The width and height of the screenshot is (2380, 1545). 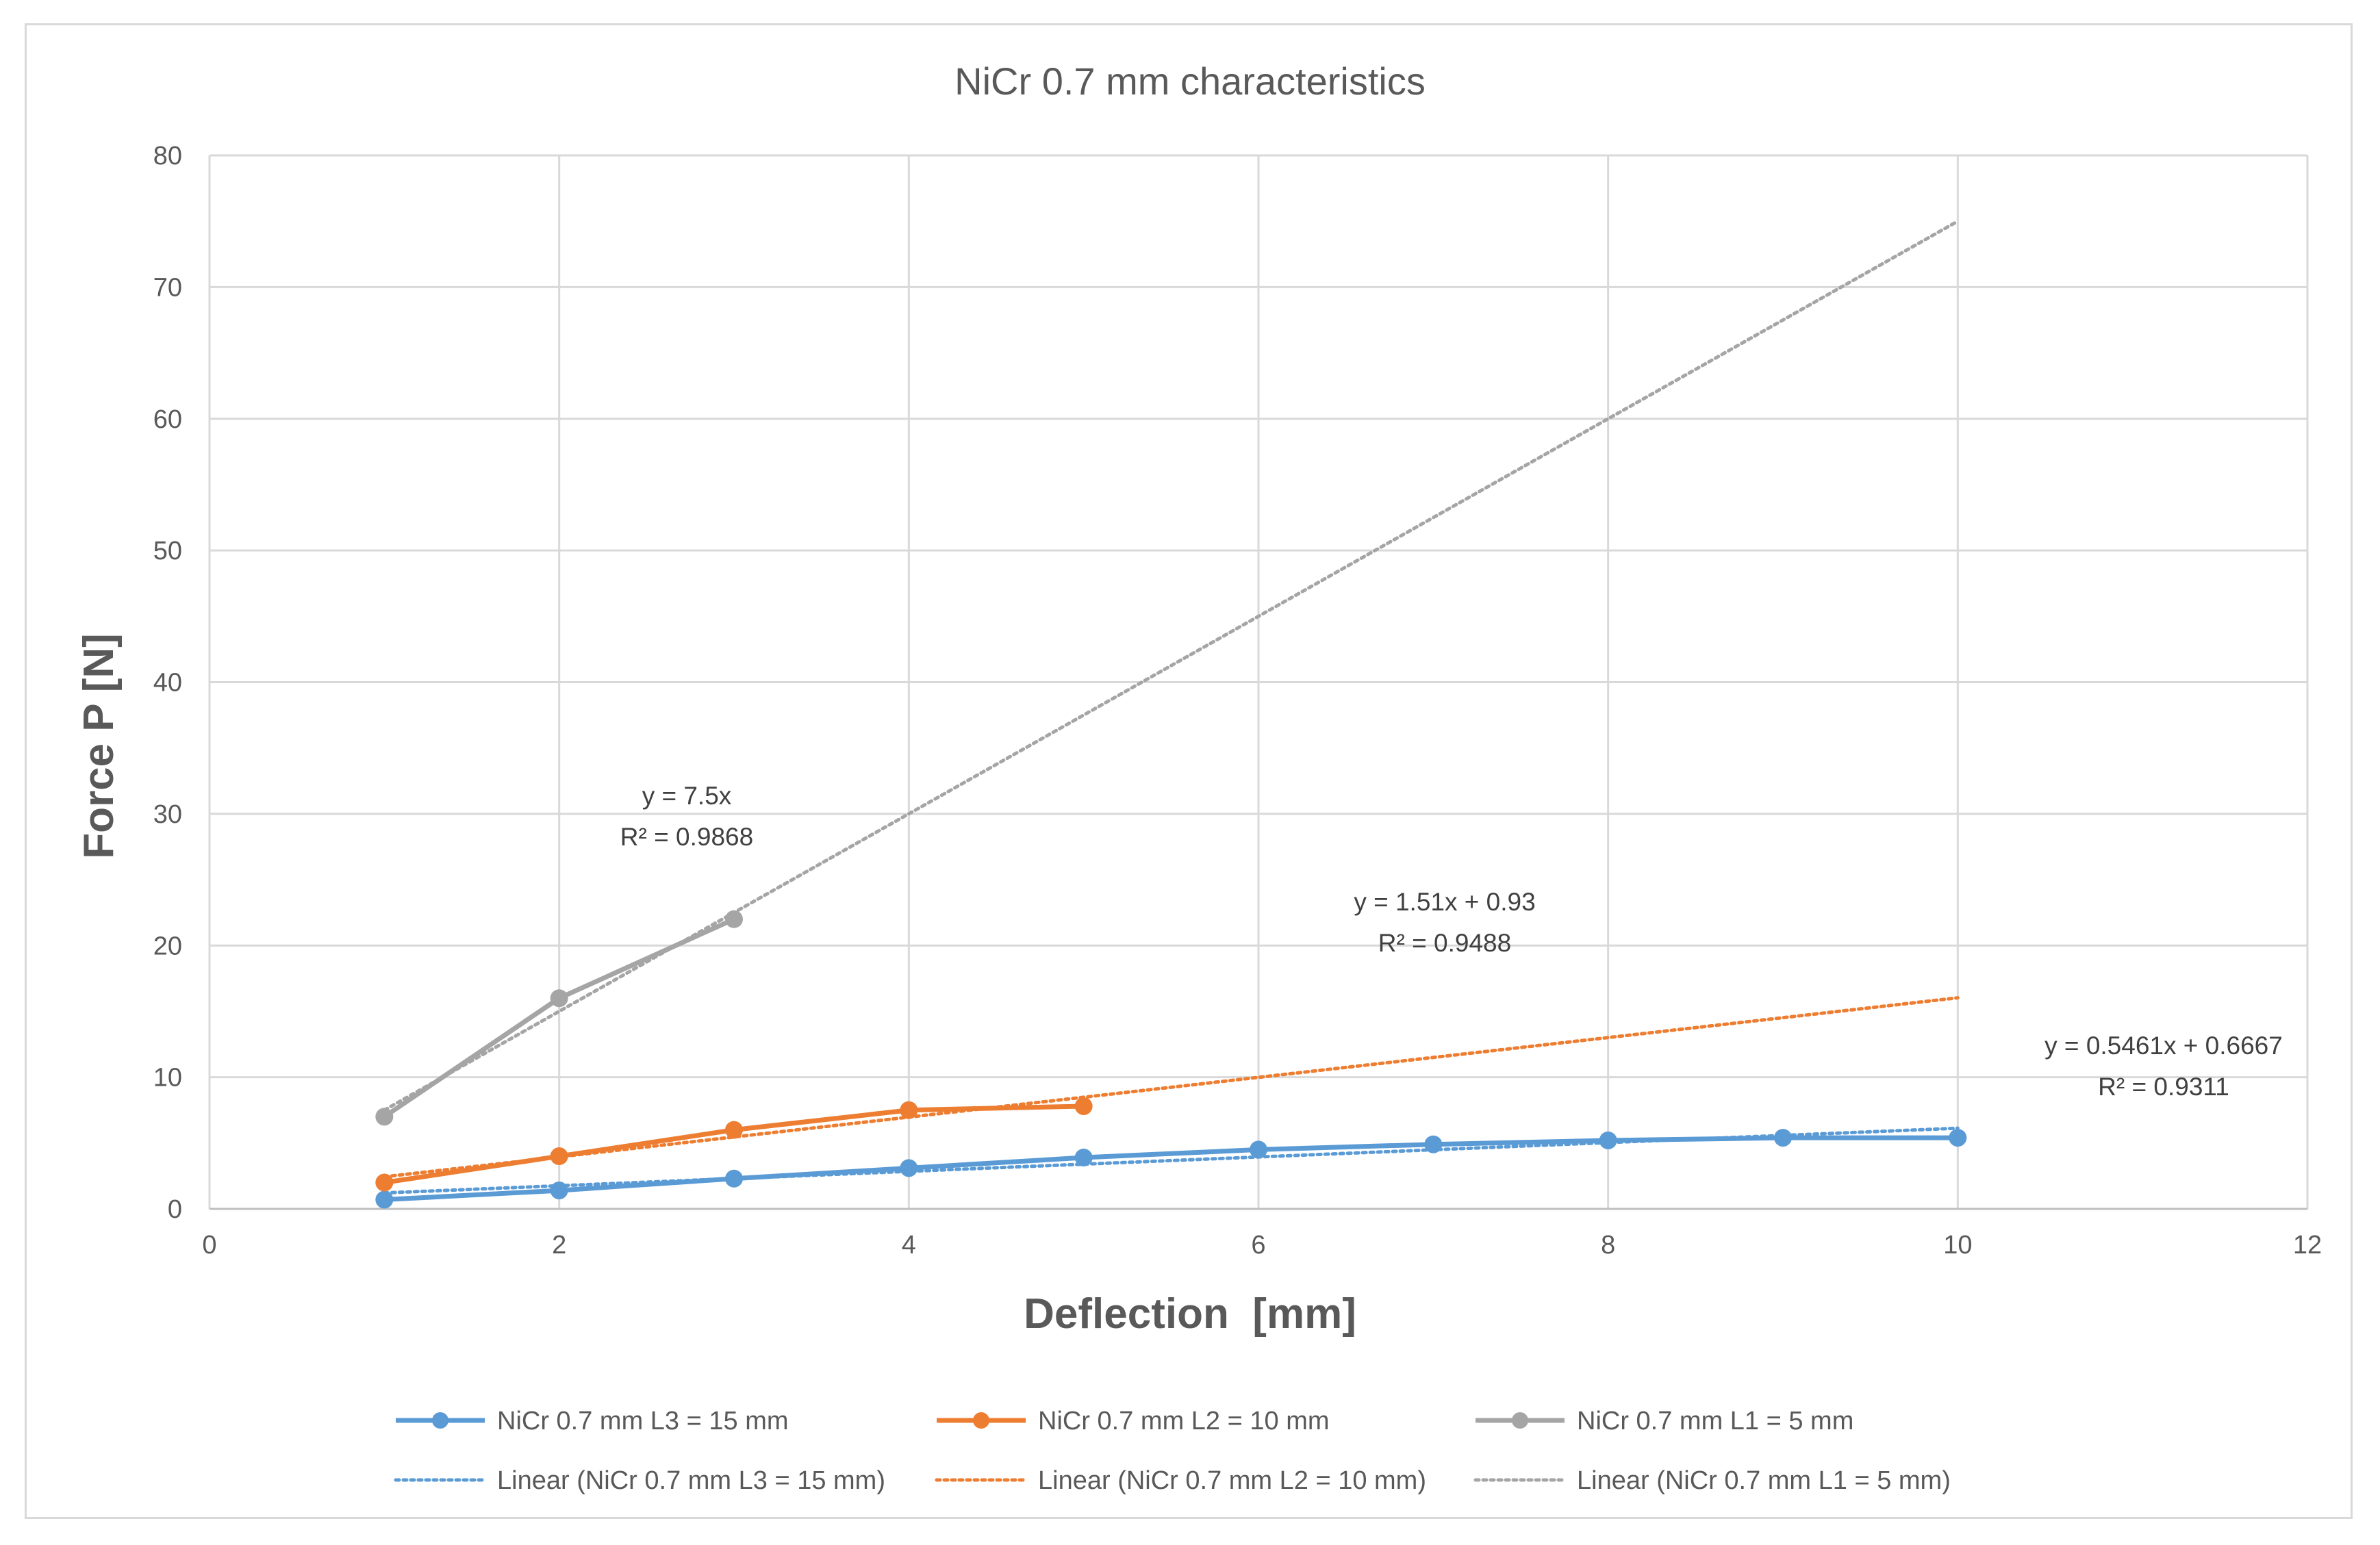 What do you see at coordinates (909, 1245) in the screenshot?
I see `x-tick-label: 4` at bounding box center [909, 1245].